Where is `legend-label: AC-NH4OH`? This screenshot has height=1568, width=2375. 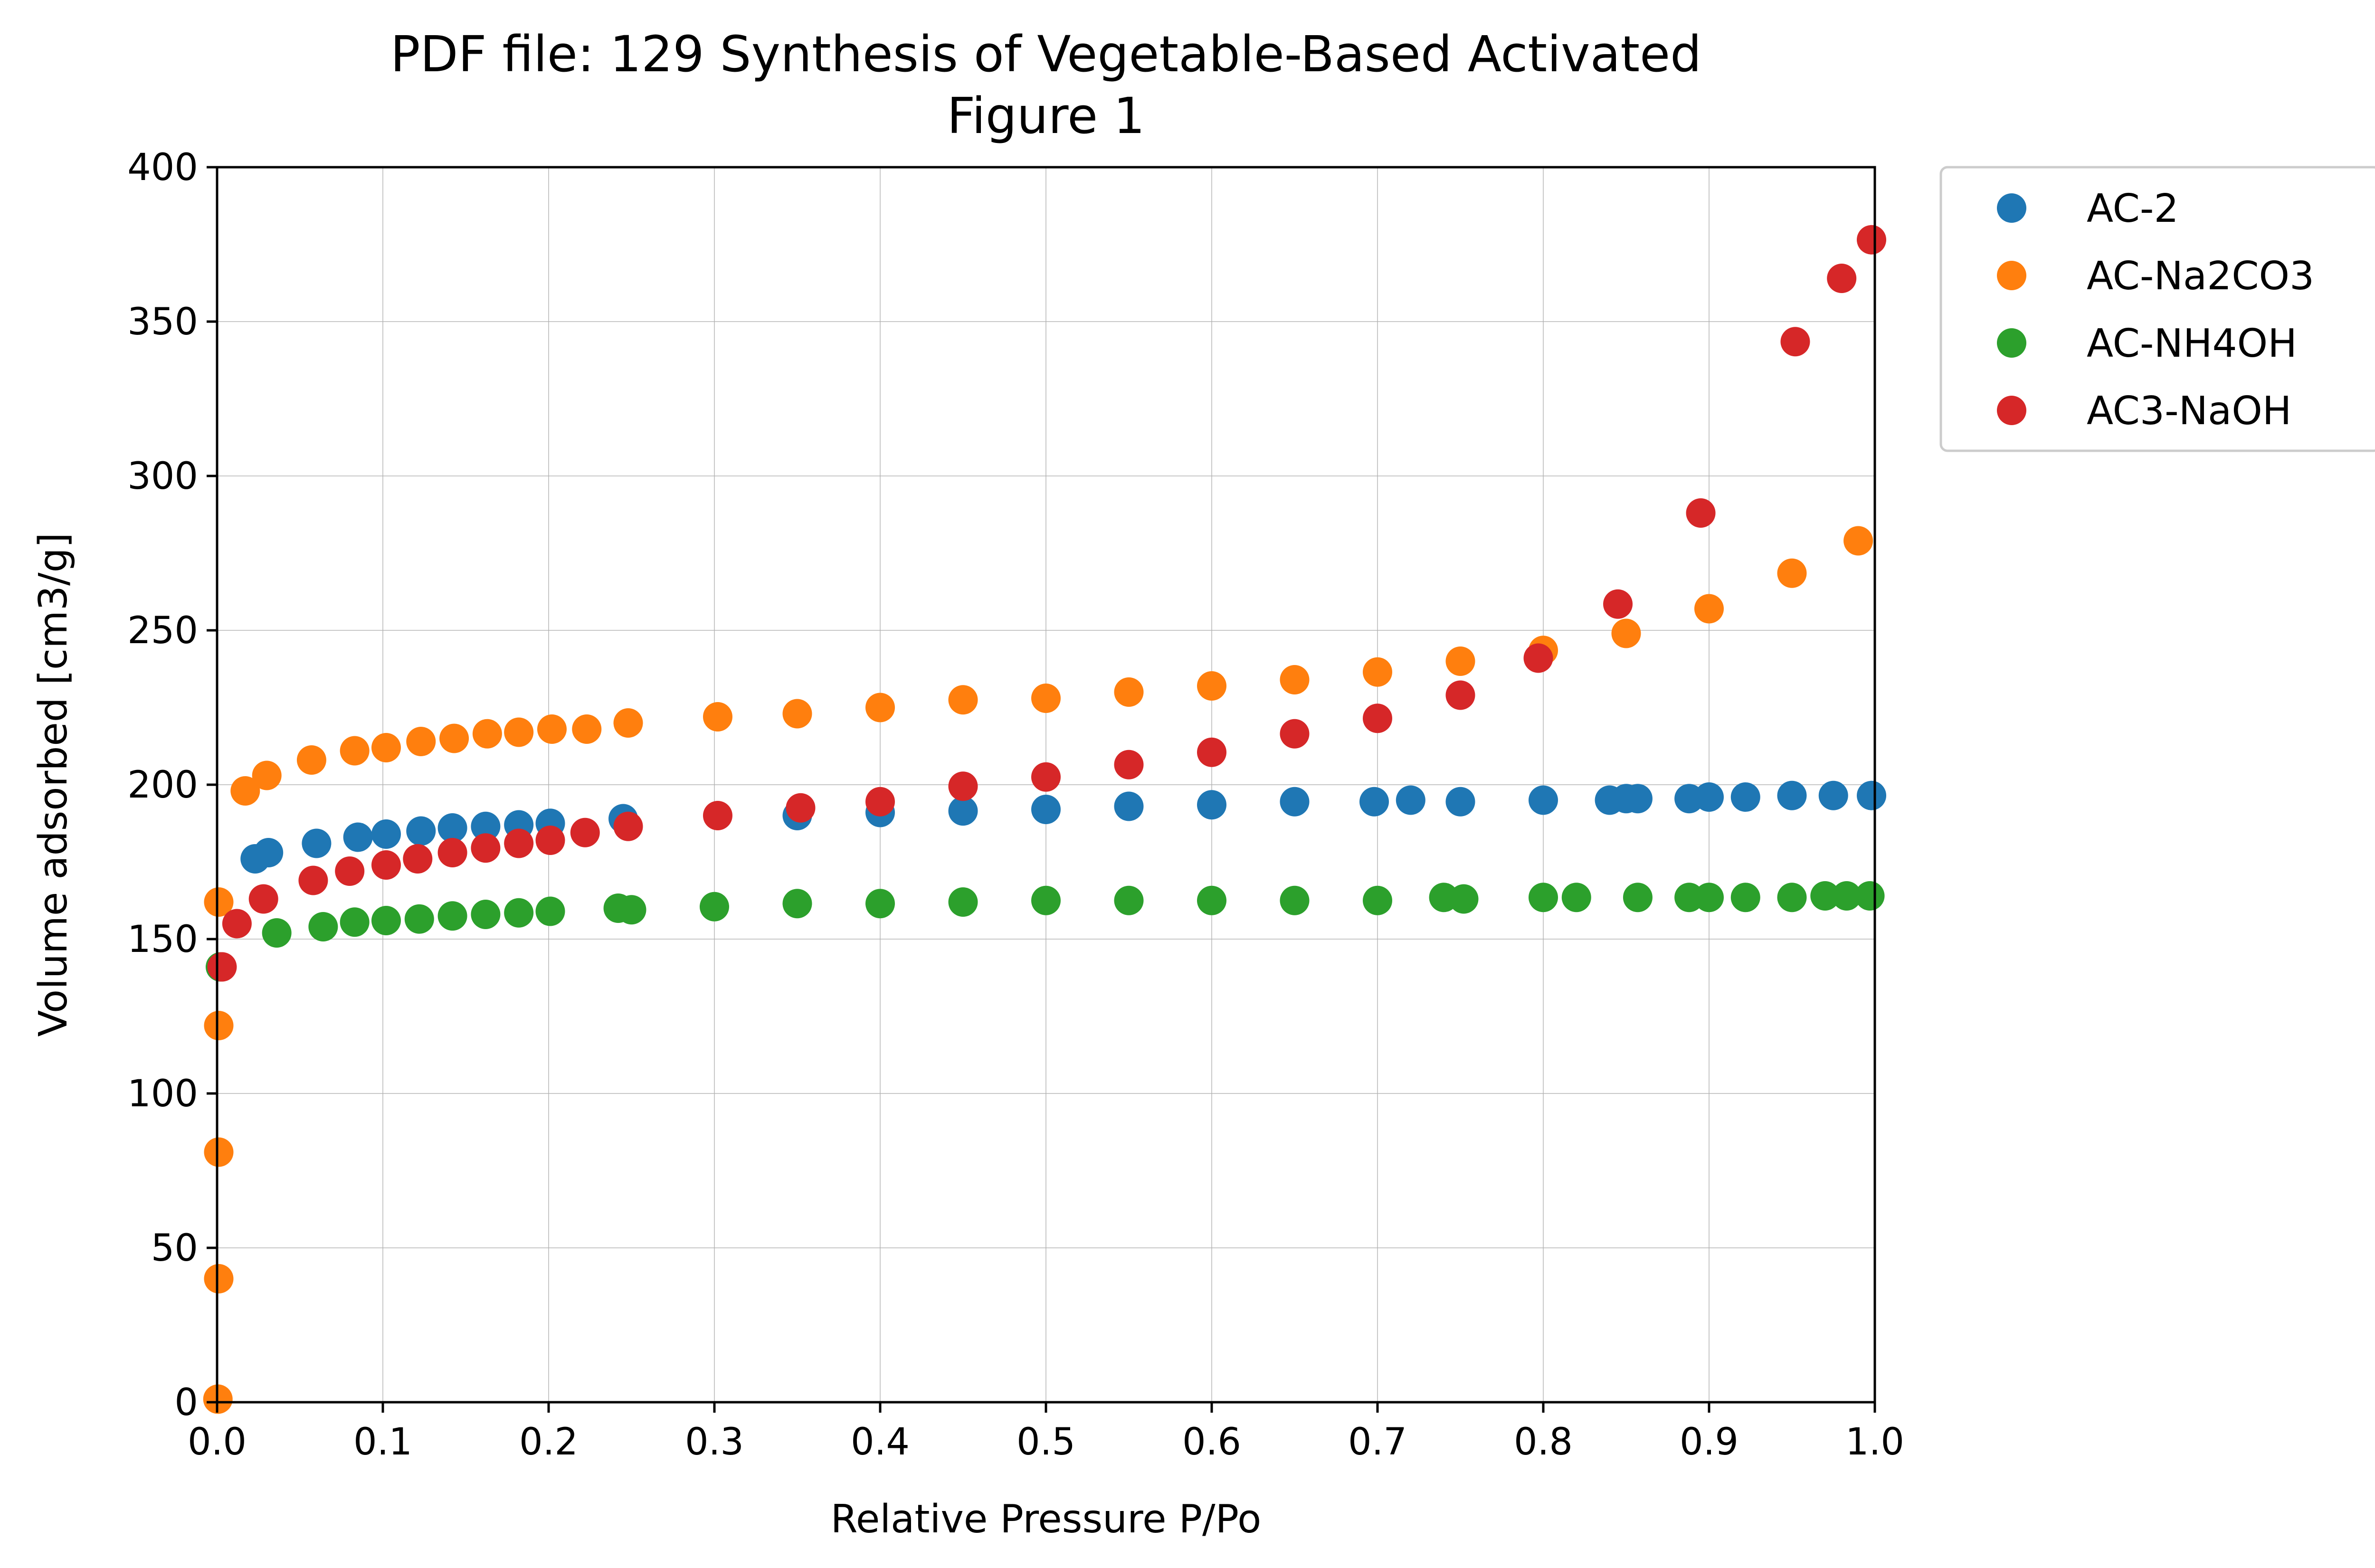 legend-label: AC-NH4OH is located at coordinates (2192, 344).